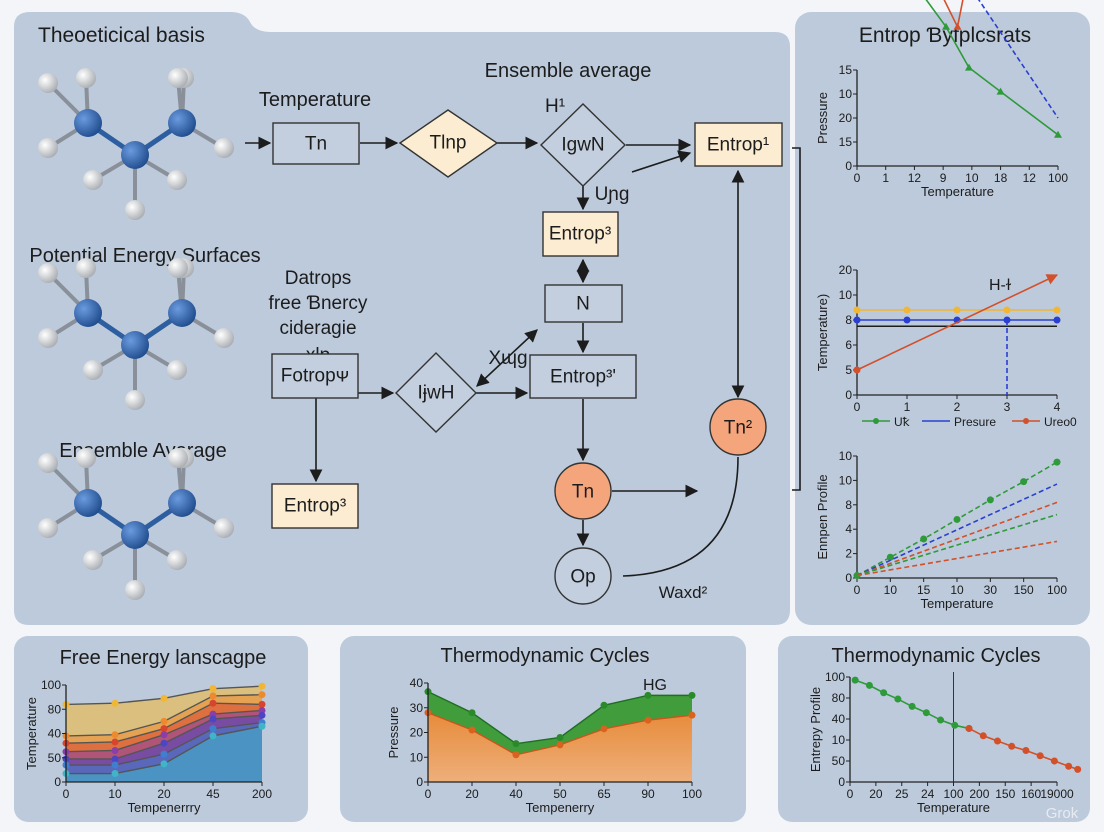 The height and width of the screenshot is (832, 1104). What do you see at coordinates (560, 807) in the screenshot?
I see `x-axis-label: Tempenerry` at bounding box center [560, 807].